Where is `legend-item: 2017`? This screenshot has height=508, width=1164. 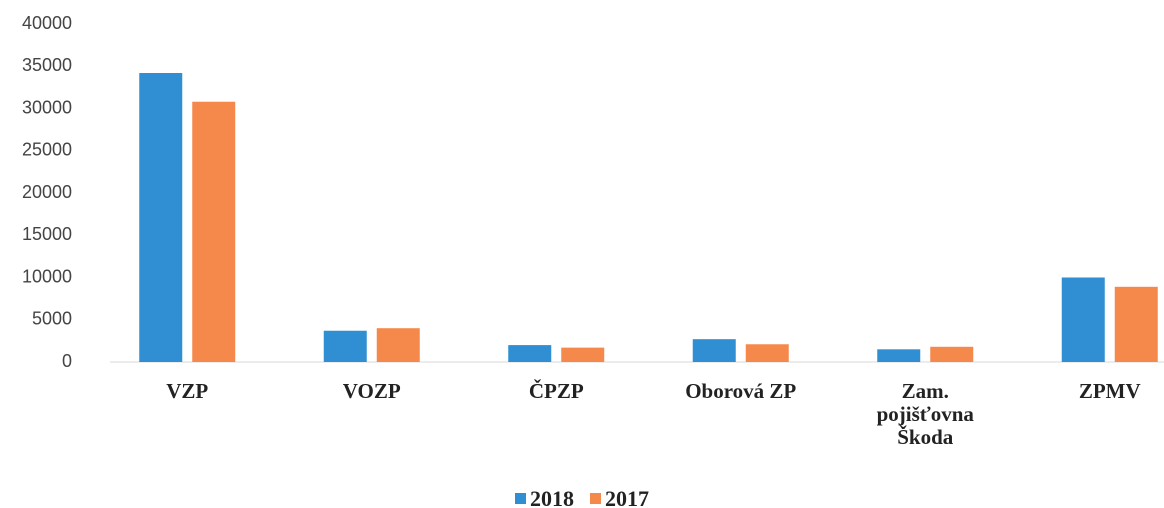 legend-item: 2017 is located at coordinates (619, 497).